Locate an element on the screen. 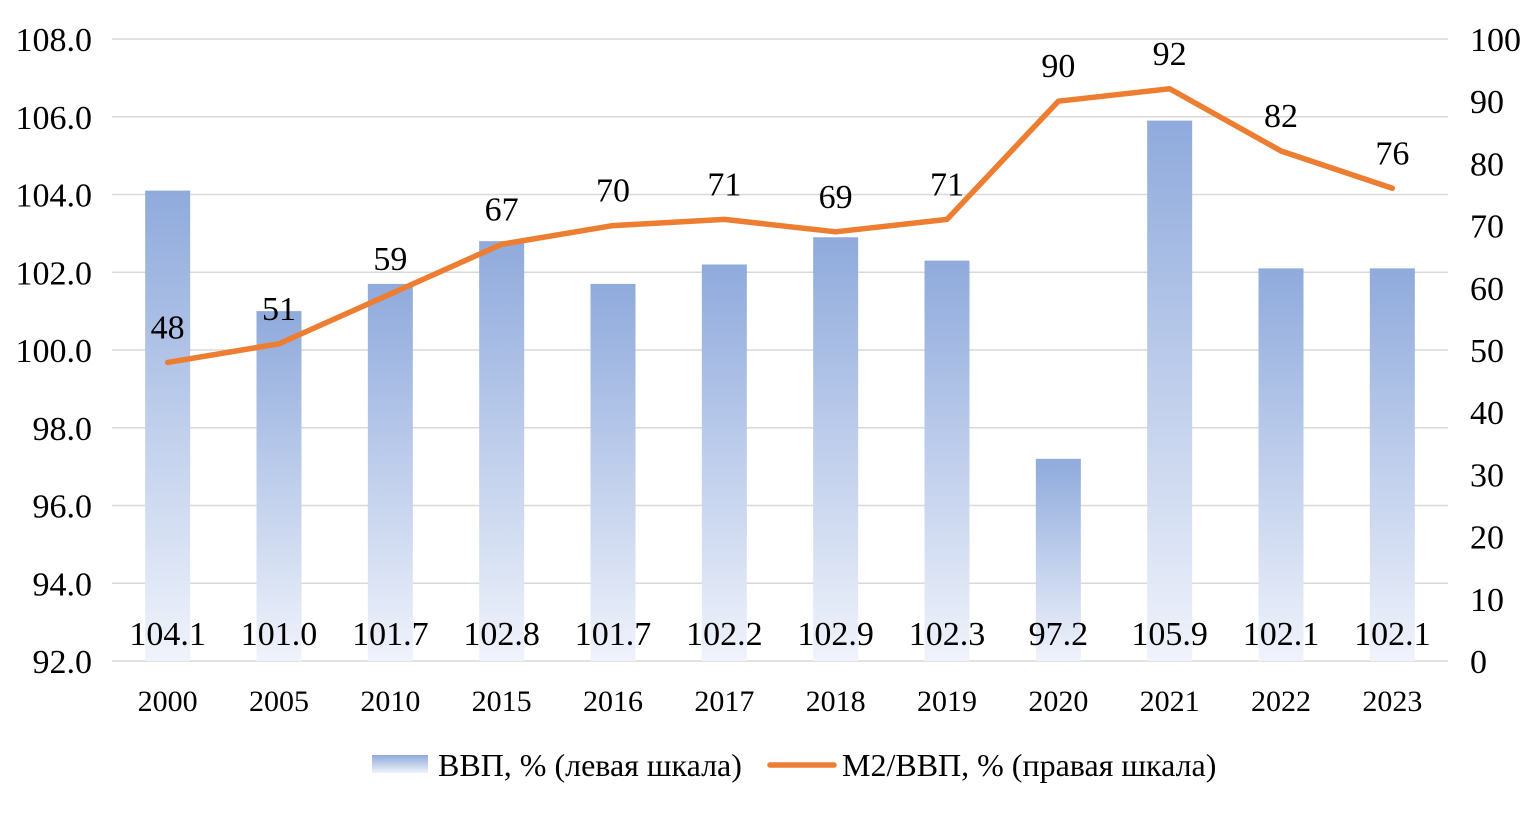 This screenshot has width=1535, height=816. line-data-label: 90 is located at coordinates (1058, 66).